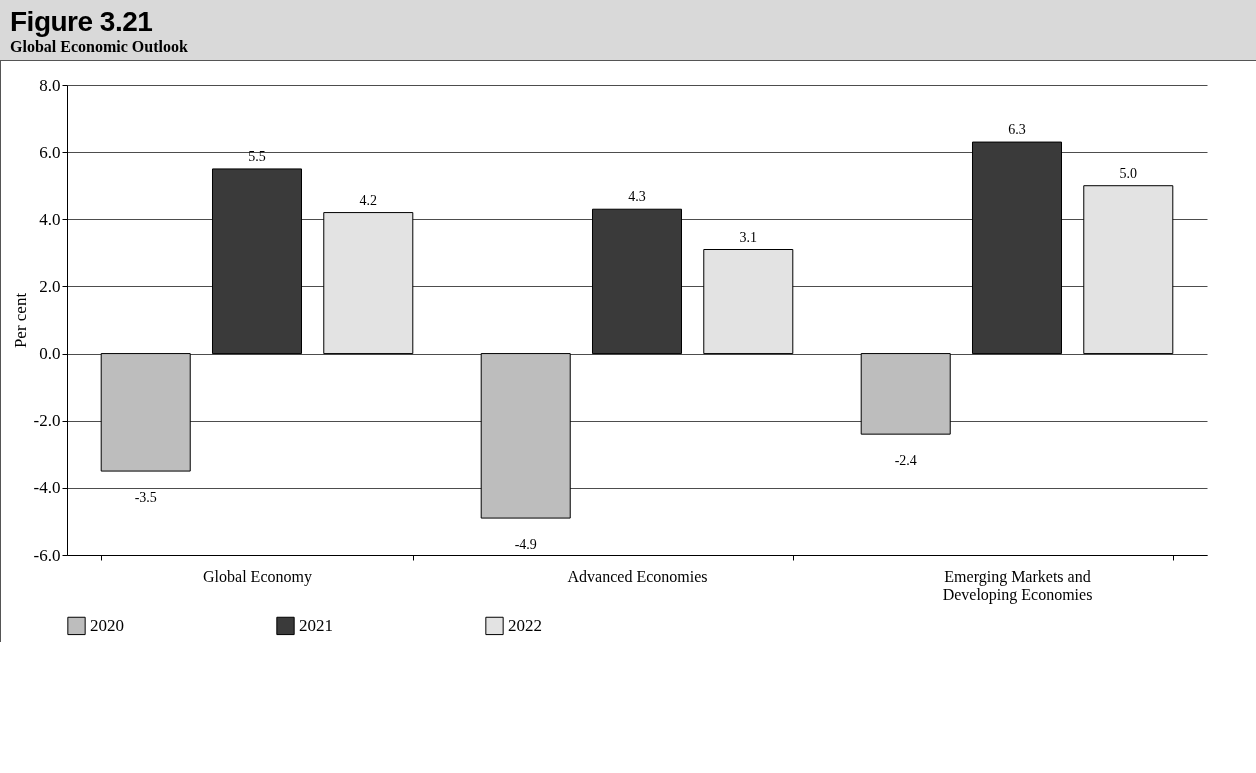 Image resolution: width=1256 pixels, height=773 pixels. I want to click on y-tick-label: 4.0, so click(50, 219).